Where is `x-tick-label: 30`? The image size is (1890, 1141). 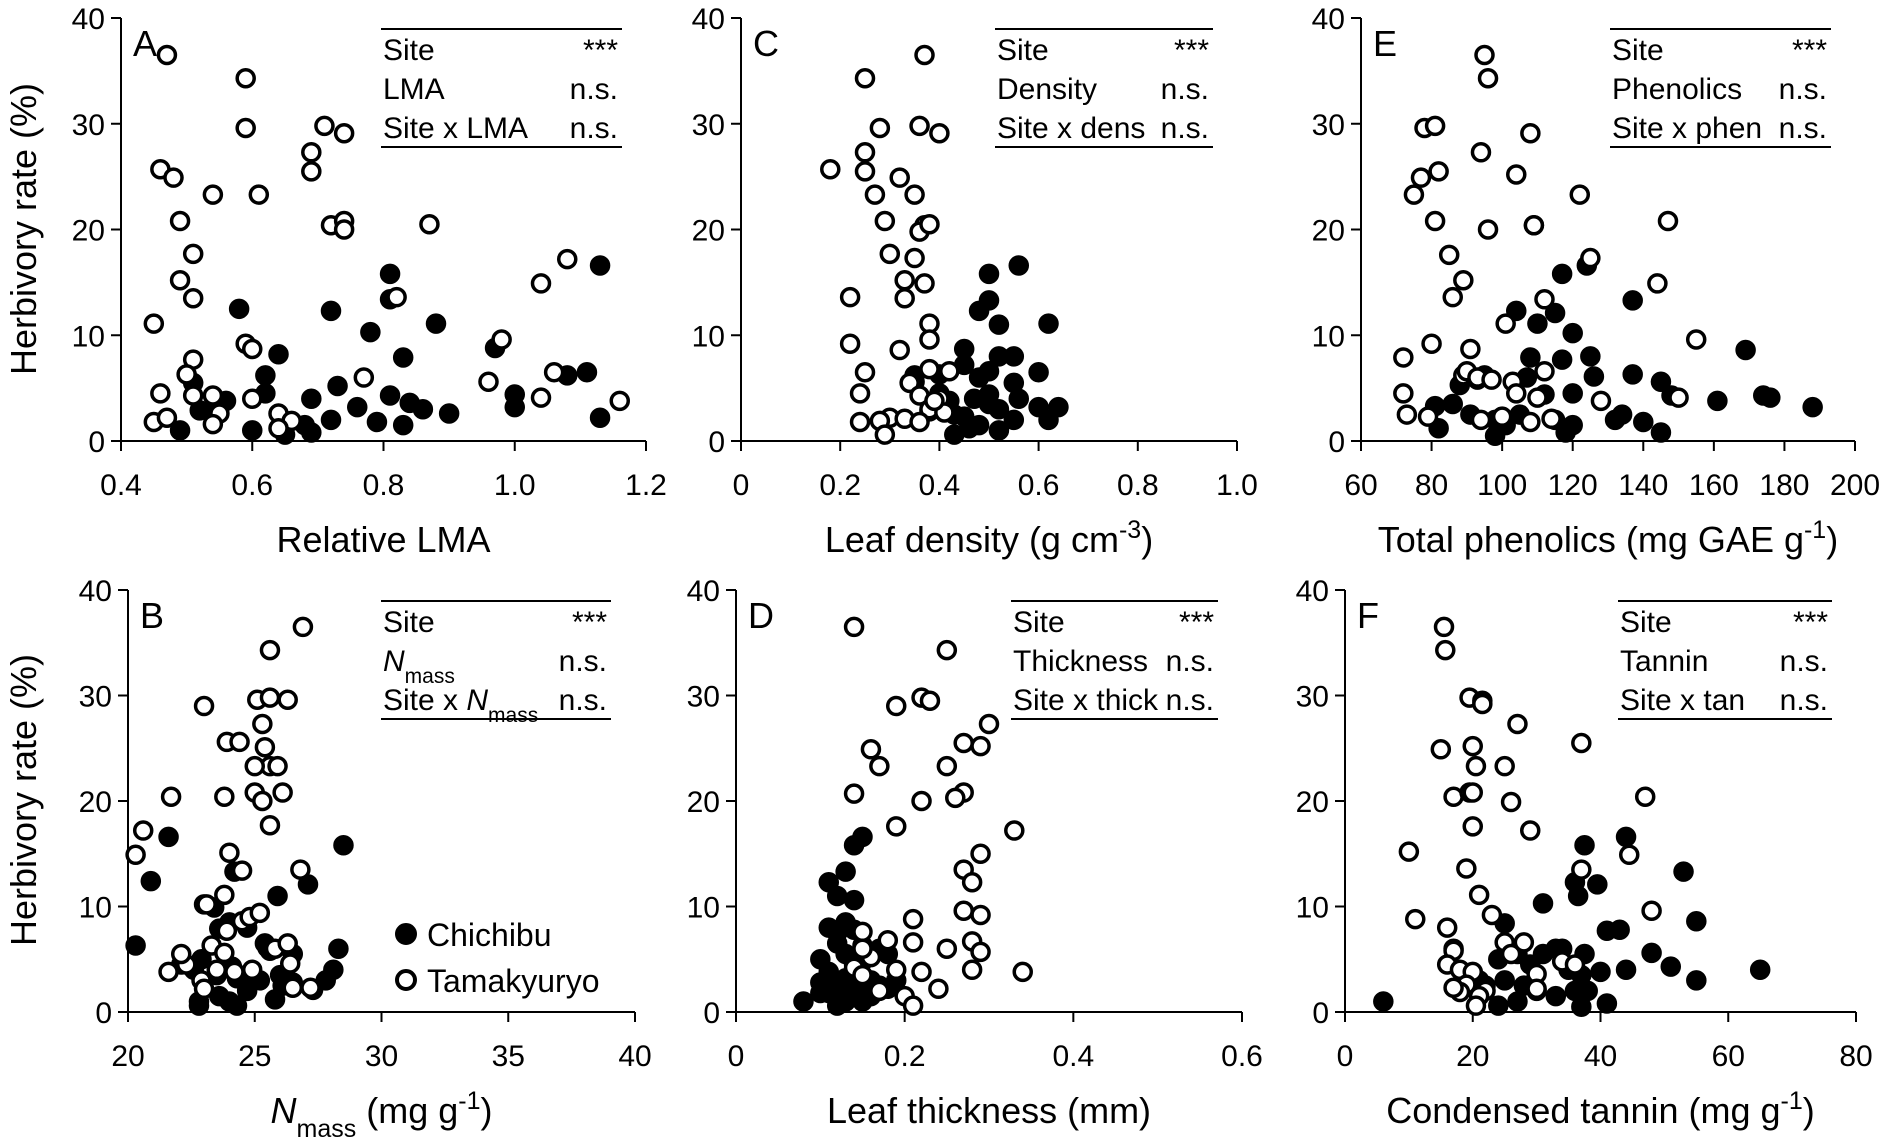 x-tick-label: 30 is located at coordinates (381, 1056).